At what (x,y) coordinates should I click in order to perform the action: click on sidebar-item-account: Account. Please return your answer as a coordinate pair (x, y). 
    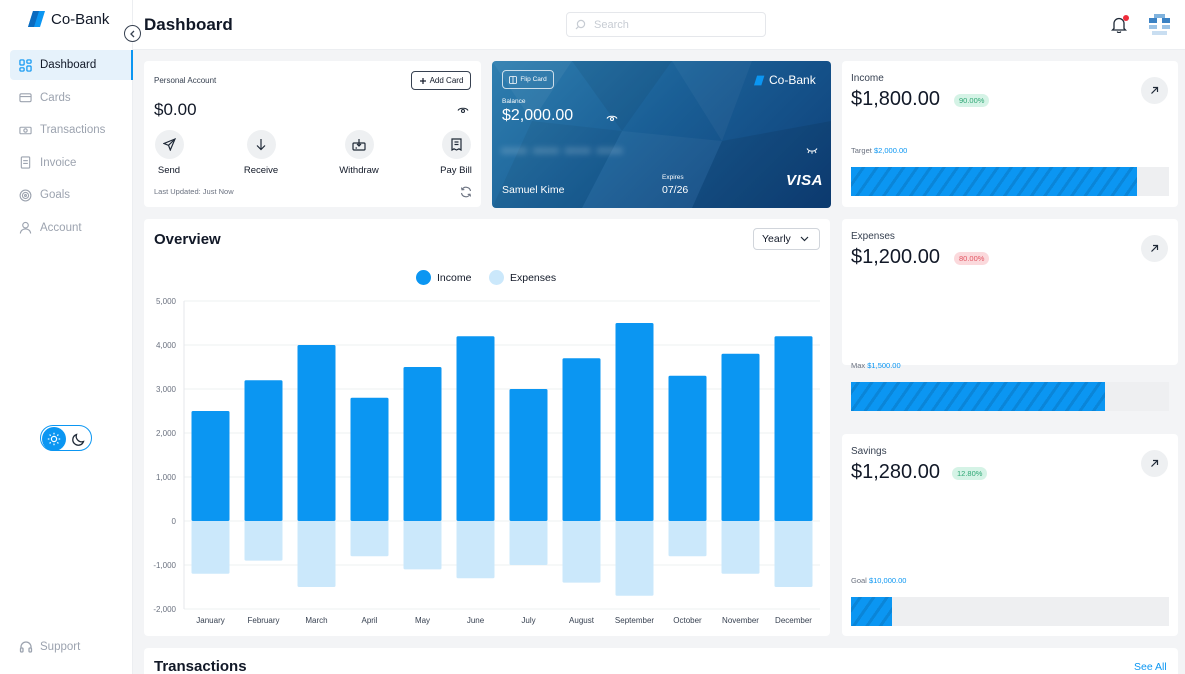
    Looking at the image, I should click on (71, 228).